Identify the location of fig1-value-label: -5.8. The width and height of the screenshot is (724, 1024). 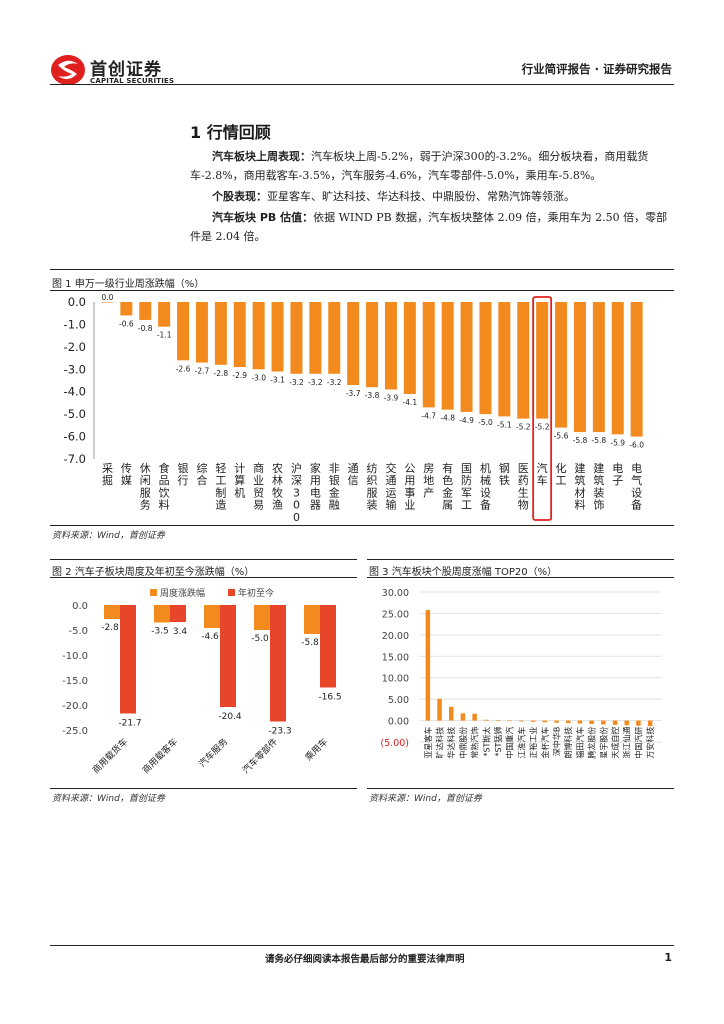
(599, 440).